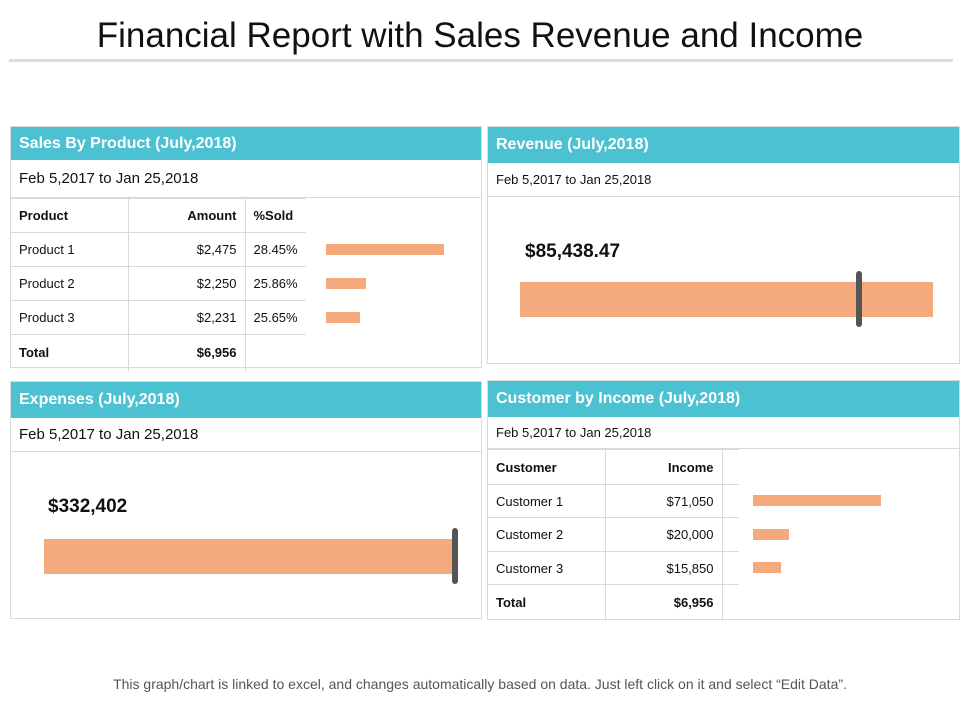 The height and width of the screenshot is (720, 960). I want to click on product-amount: $2,231, so click(187, 317).